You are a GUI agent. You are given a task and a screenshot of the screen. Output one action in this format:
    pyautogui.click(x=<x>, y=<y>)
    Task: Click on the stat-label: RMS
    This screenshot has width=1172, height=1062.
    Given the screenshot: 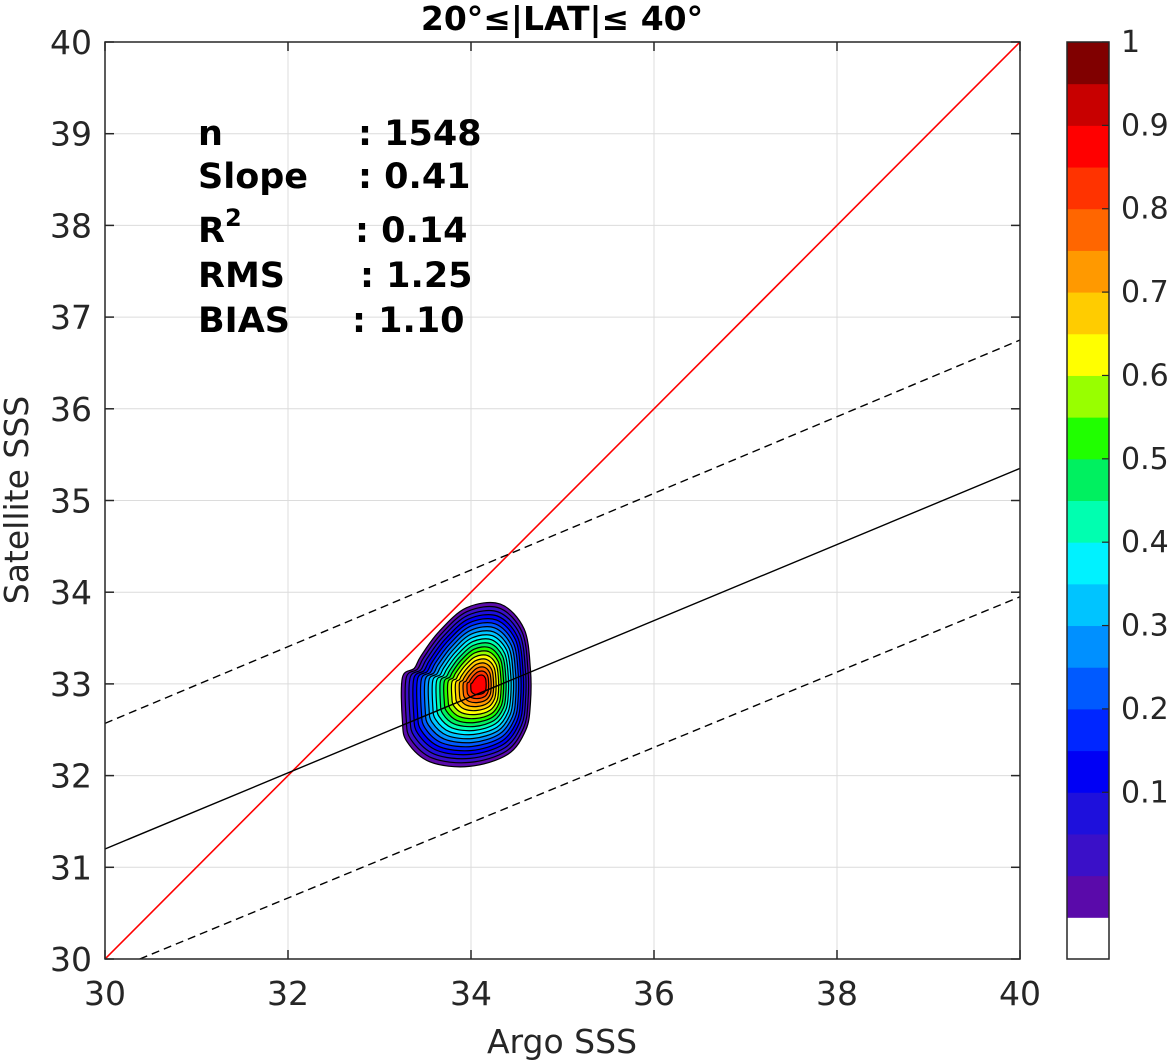 What is the action you would take?
    pyautogui.click(x=241, y=276)
    